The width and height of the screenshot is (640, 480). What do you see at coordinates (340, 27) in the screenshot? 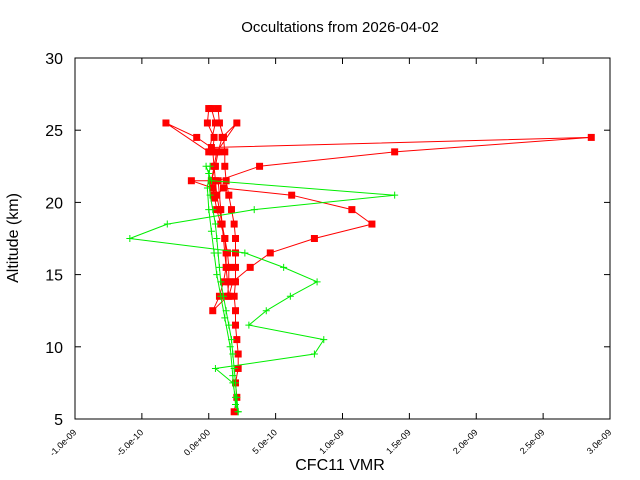
I see `chart-title: Occultations from 2026-04-02` at bounding box center [340, 27].